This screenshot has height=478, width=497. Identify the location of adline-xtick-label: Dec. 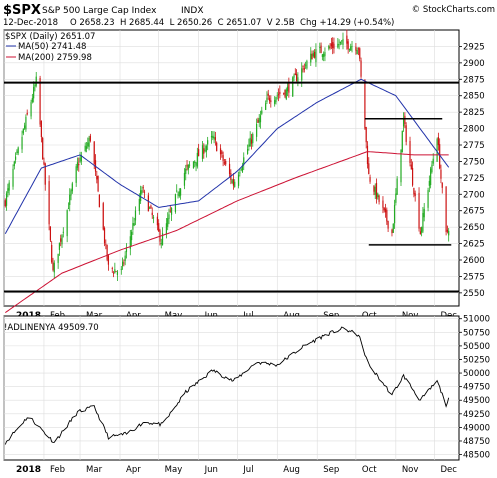
(449, 470).